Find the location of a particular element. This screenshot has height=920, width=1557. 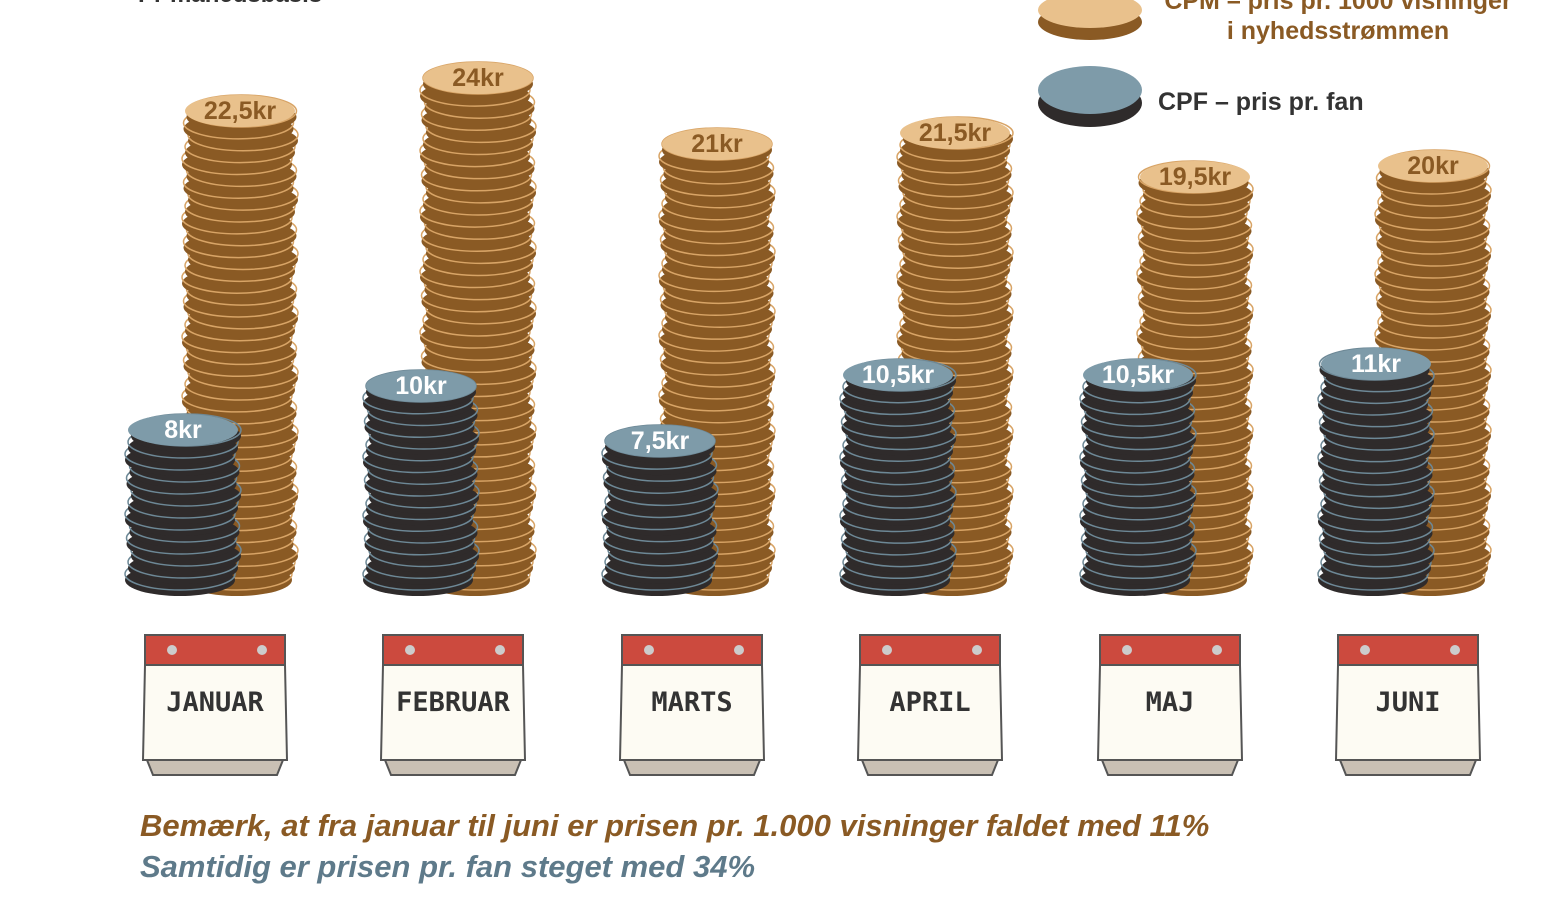

legend-icon-cpm is located at coordinates (1090, 20).